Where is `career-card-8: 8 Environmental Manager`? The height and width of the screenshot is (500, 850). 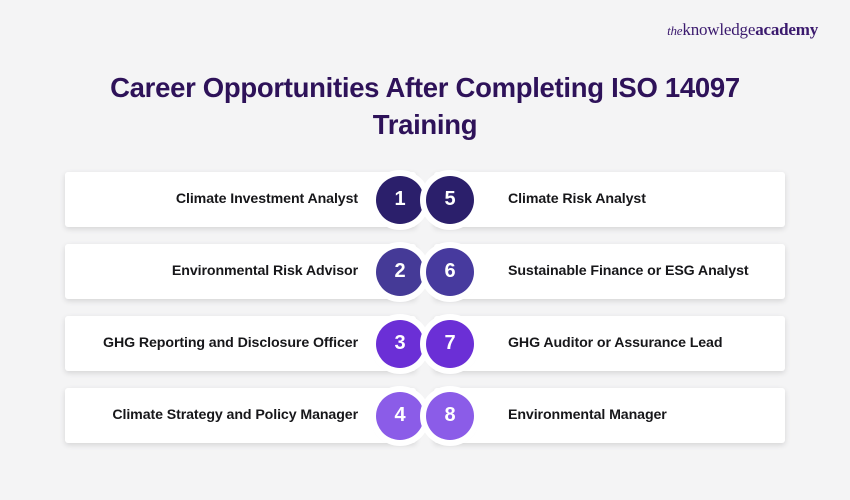 career-card-8: 8 Environmental Manager is located at coordinates (605, 415).